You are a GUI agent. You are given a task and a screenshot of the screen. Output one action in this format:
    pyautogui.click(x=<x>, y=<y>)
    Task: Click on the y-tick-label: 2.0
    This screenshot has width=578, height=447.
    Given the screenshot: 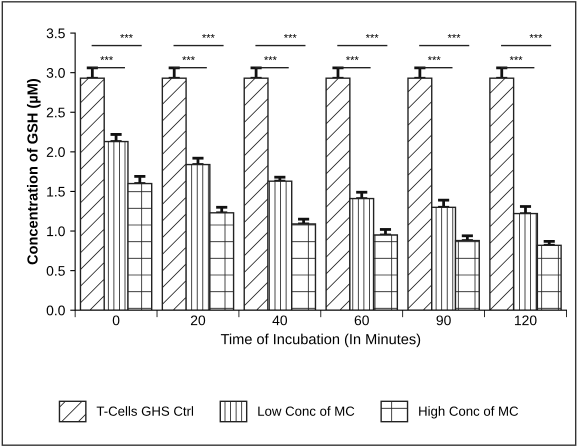 What is the action you would take?
    pyautogui.click(x=55, y=152)
    